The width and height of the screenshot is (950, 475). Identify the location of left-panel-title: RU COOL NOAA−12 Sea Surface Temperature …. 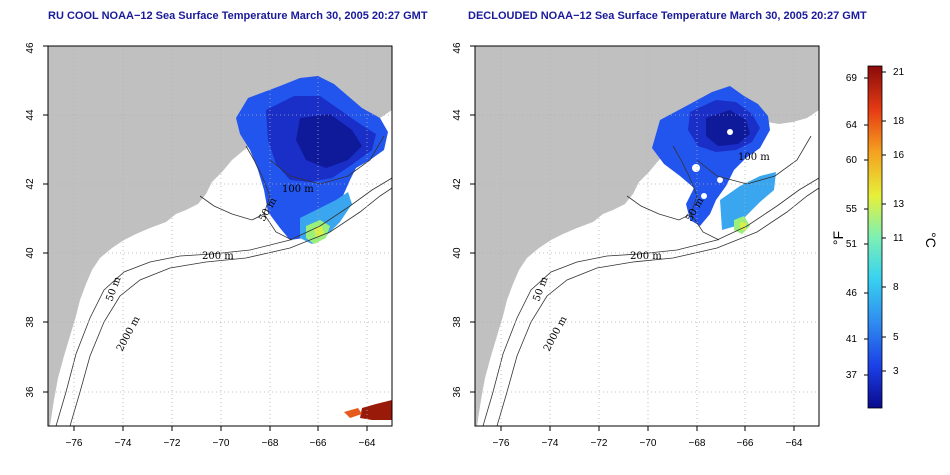
(238, 16).